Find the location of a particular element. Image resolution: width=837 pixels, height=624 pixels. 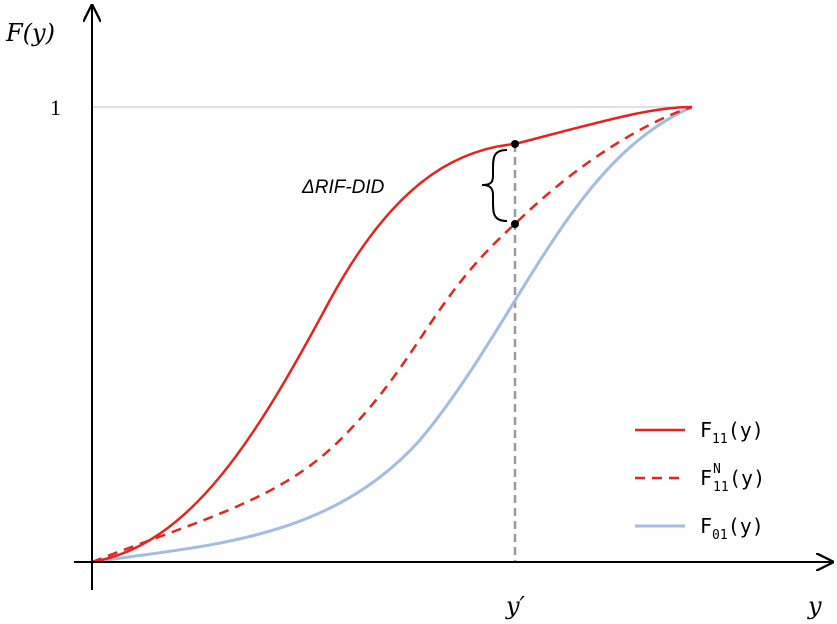

legend-label-f11: F11(y) is located at coordinates (732, 432).